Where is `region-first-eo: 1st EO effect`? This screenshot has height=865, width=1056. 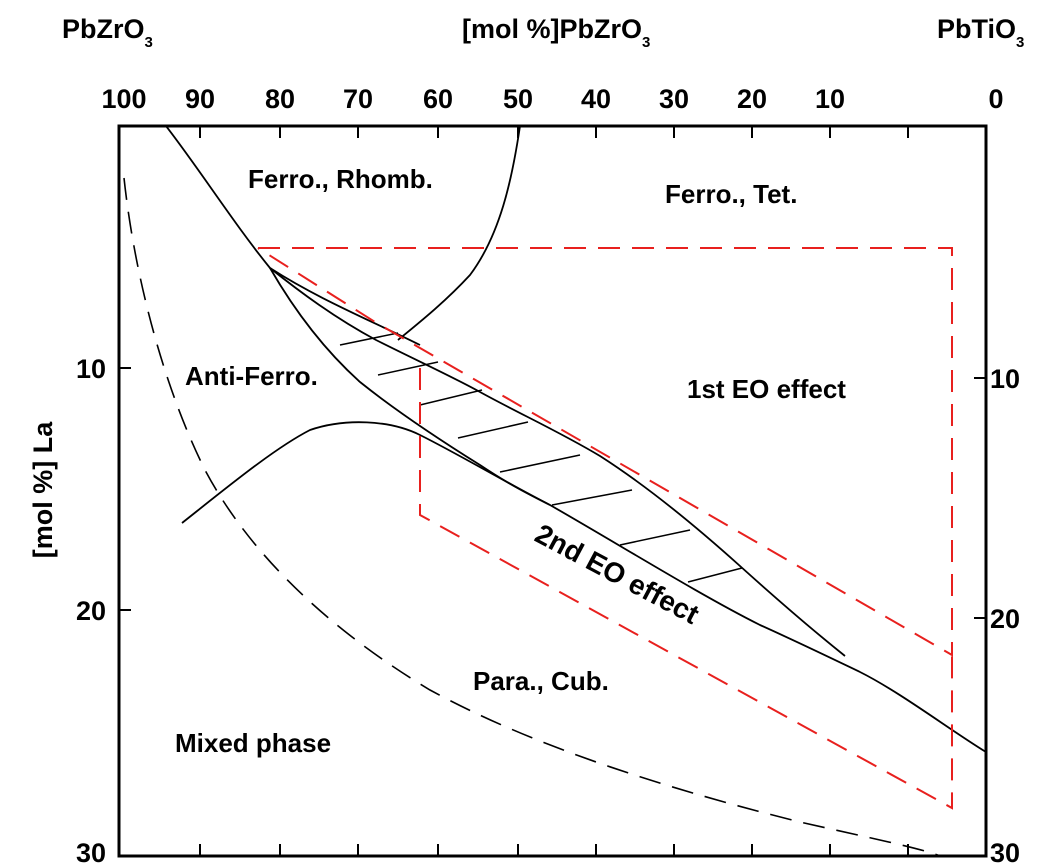 region-first-eo: 1st EO effect is located at coordinates (766, 389).